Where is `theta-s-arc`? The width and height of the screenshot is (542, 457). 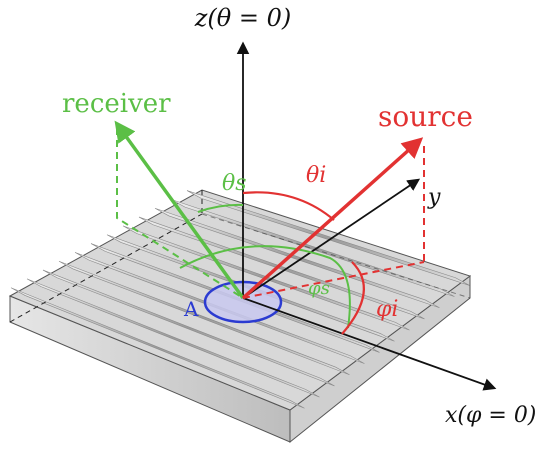
theta-s-arc is located at coordinates (220, 208).